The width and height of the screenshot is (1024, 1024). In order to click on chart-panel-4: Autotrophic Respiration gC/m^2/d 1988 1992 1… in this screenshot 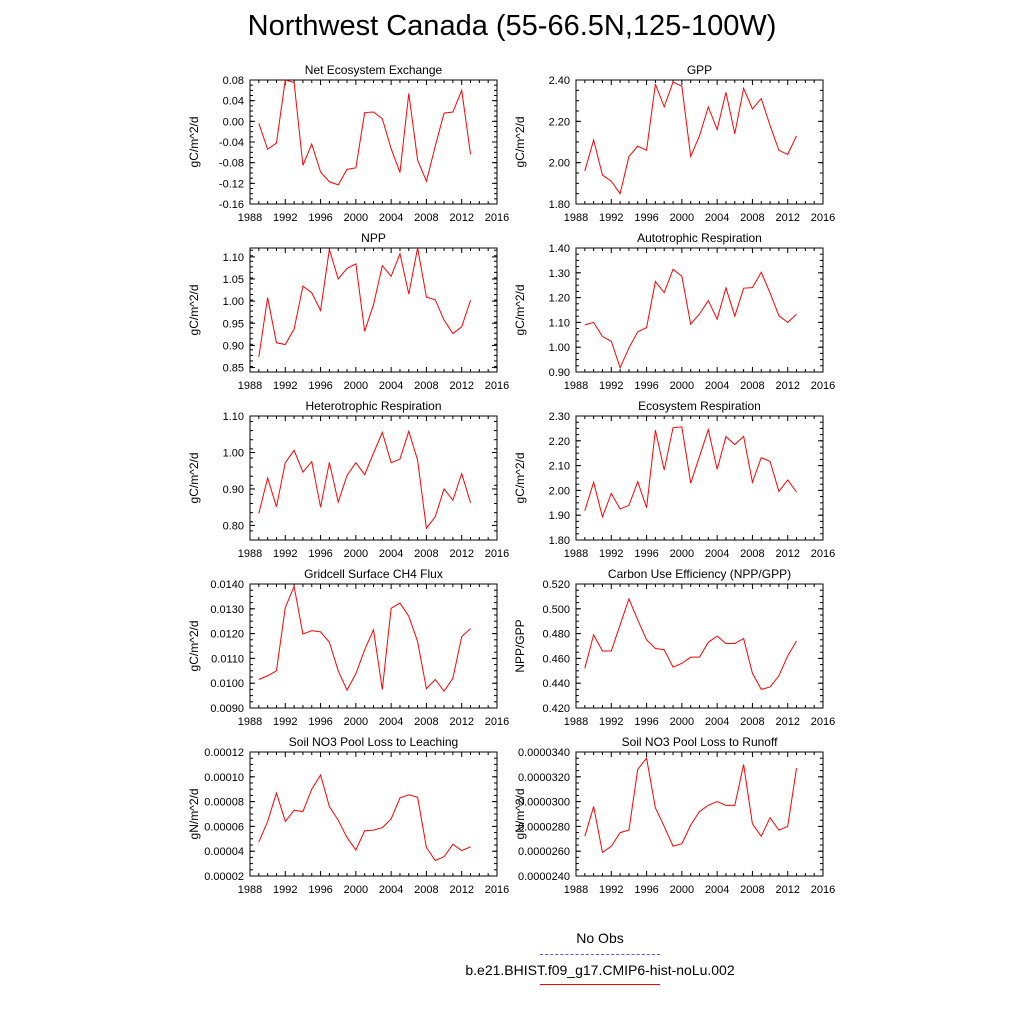, I will do `click(674, 311)`.